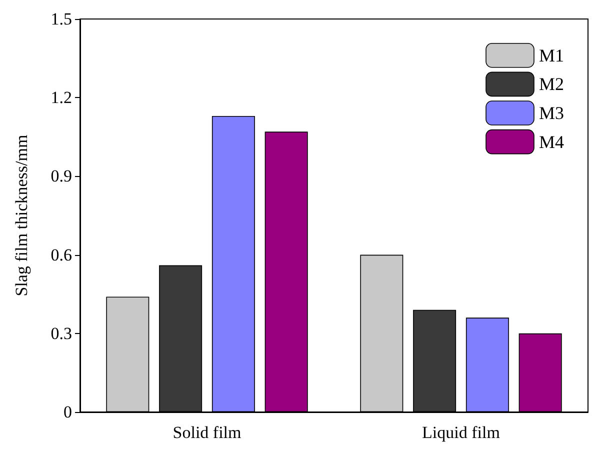 Image resolution: width=599 pixels, height=451 pixels. What do you see at coordinates (68, 412) in the screenshot?
I see `y-tick-label: 0` at bounding box center [68, 412].